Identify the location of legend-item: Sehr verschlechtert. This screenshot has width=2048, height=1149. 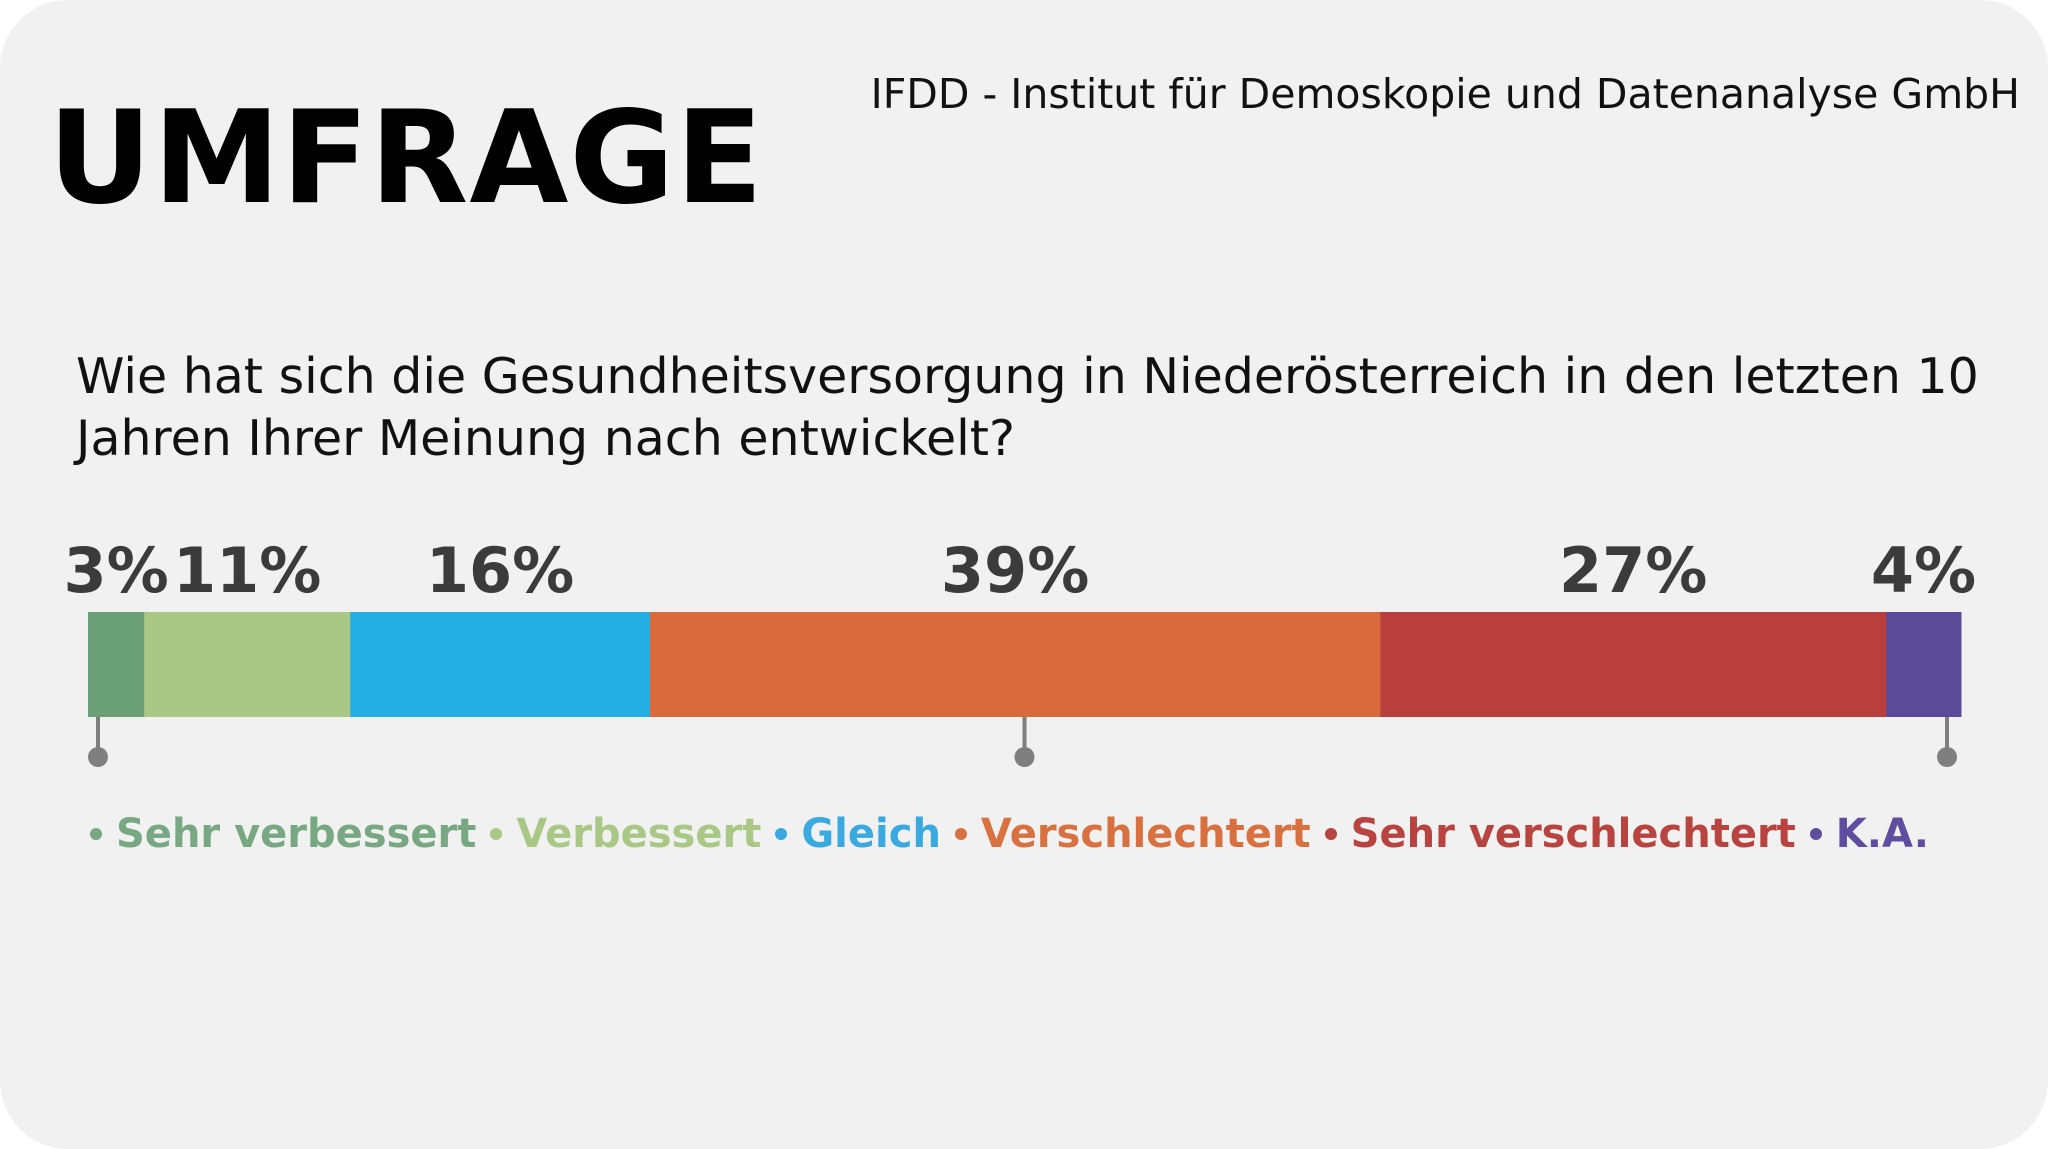
(1560, 834).